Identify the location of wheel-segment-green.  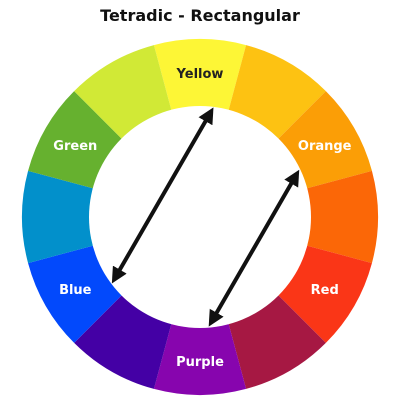
(75, 140).